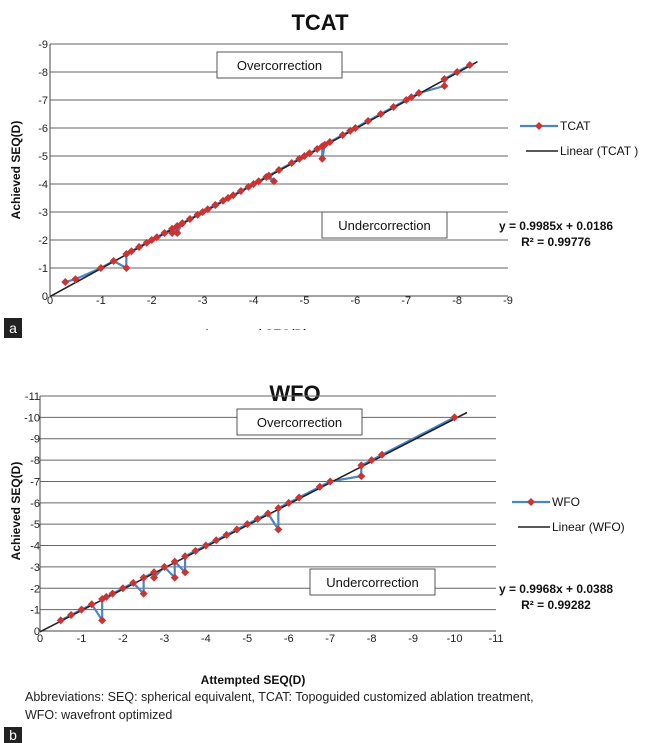 This screenshot has width=652, height=743. Describe the element at coordinates (35, 440) in the screenshot. I see `y-tick-label: -9` at that location.